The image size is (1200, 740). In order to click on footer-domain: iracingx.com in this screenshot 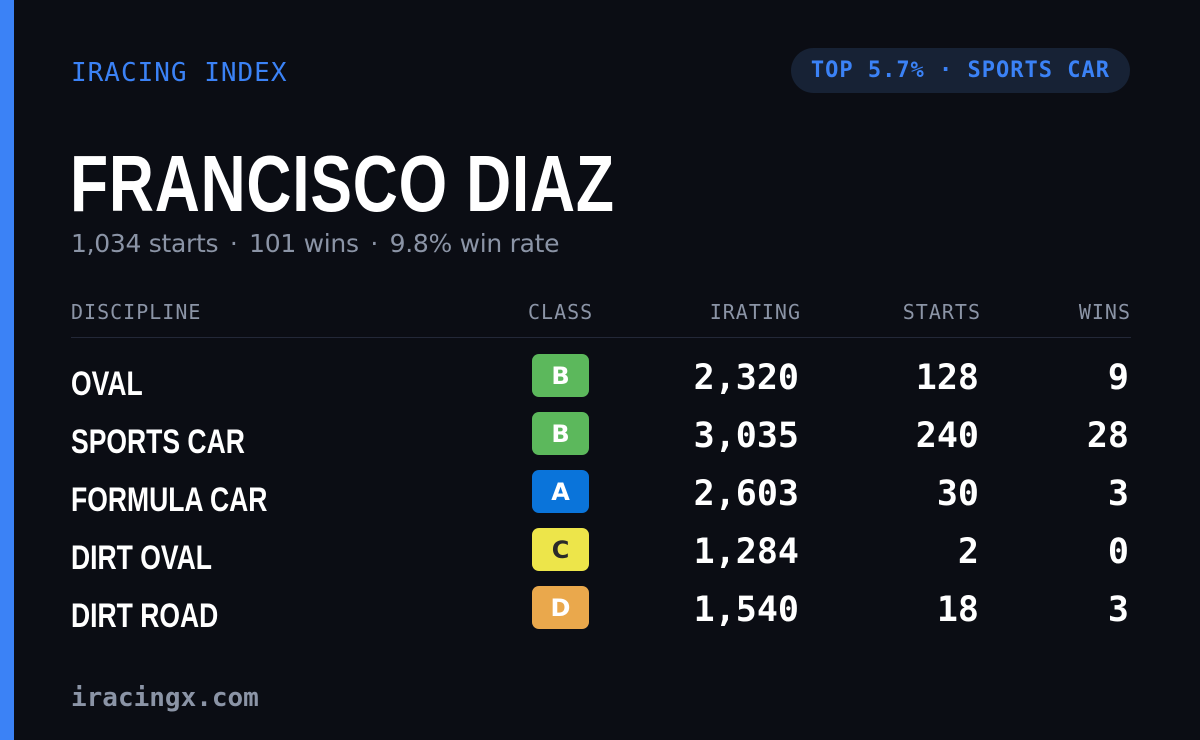, I will do `click(165, 698)`.